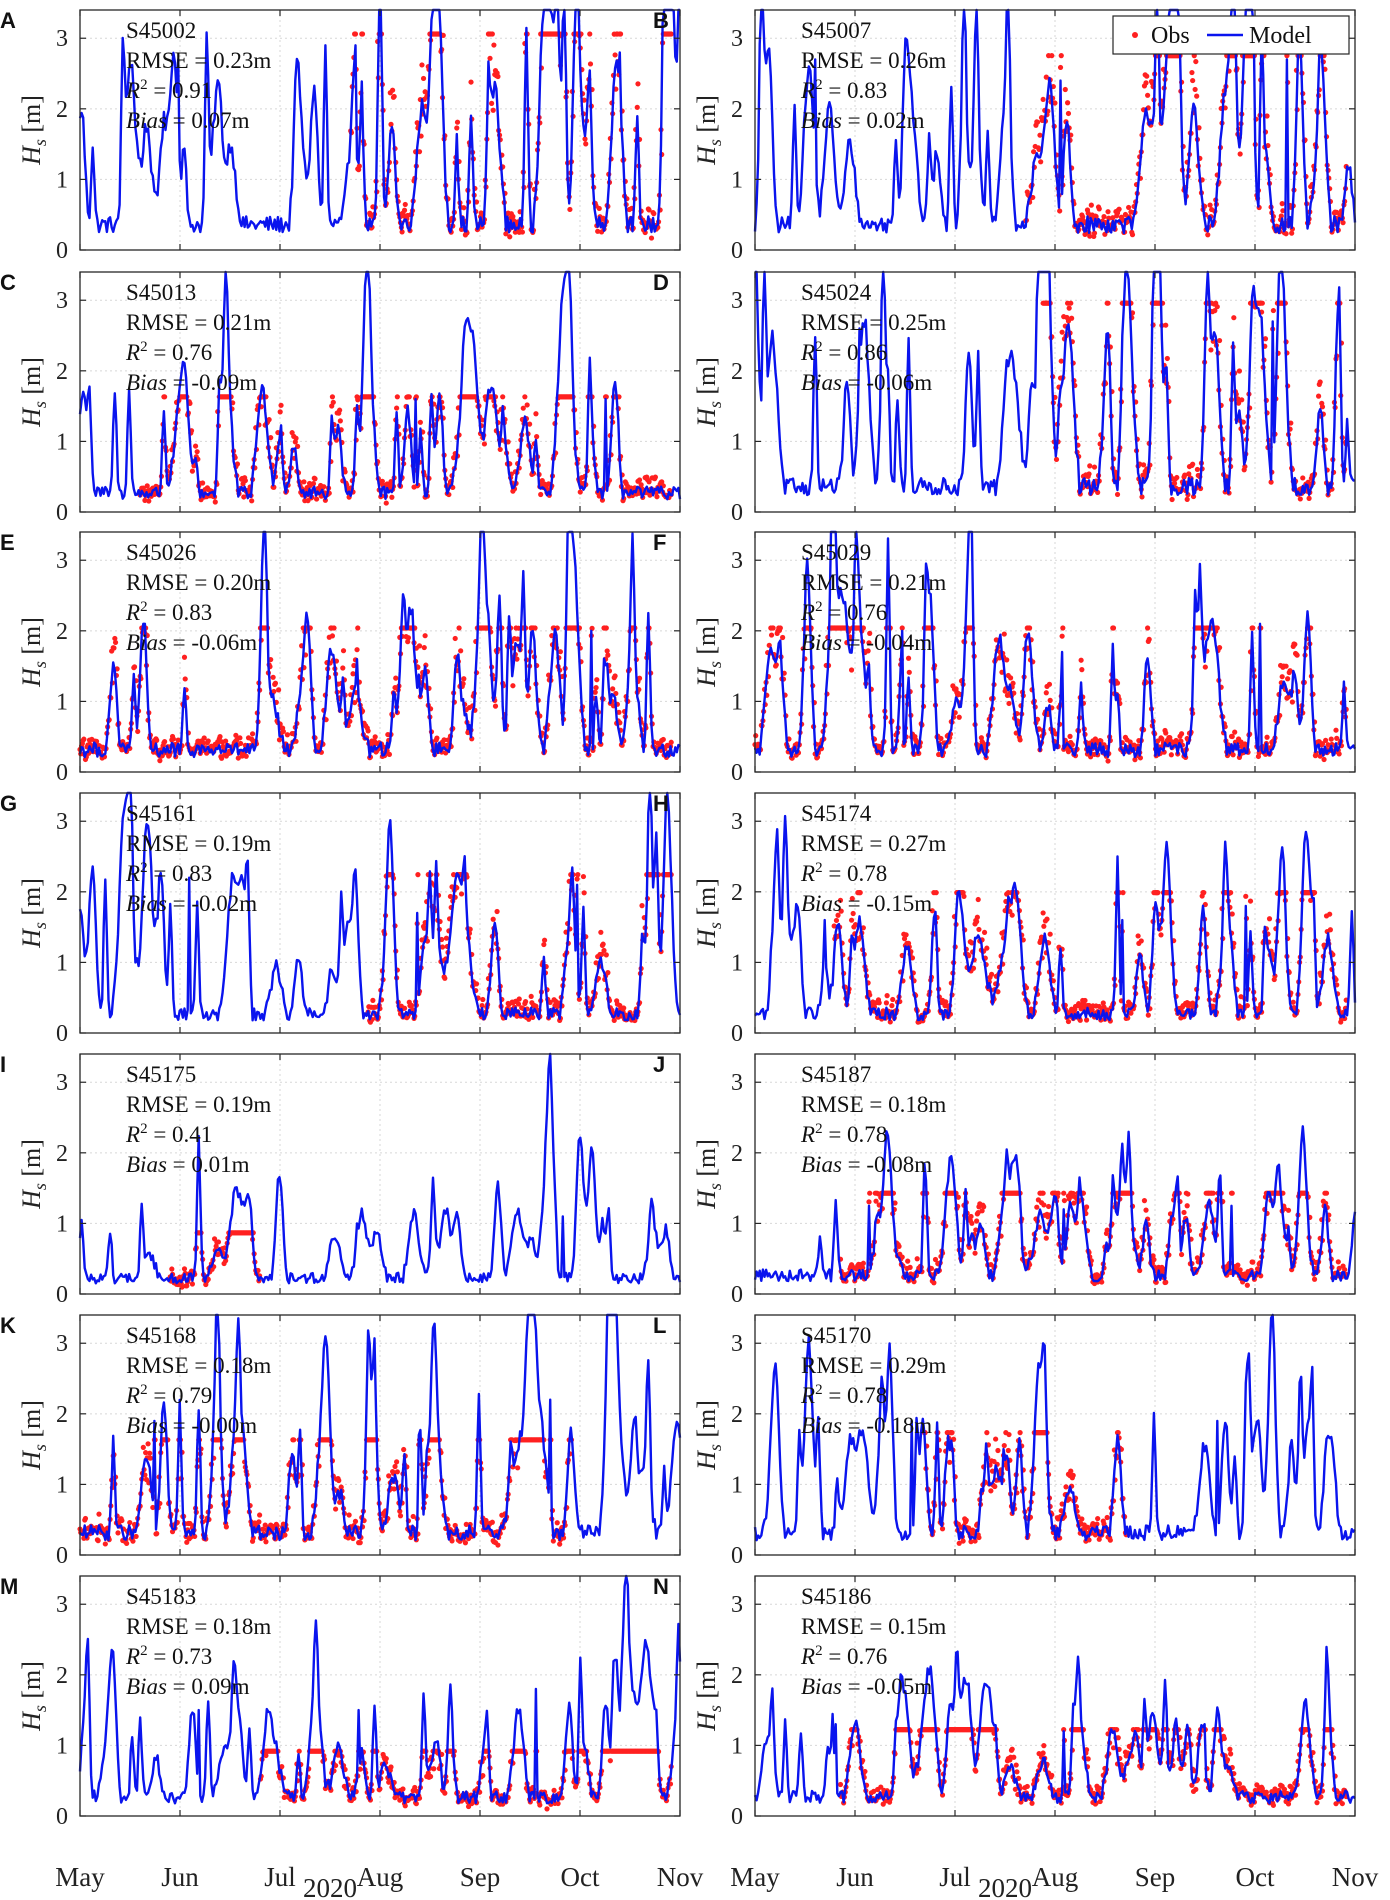 Image resolution: width=1390 pixels, height=1900 pixels. I want to click on legend-model-label: Model, so click(1280, 36).